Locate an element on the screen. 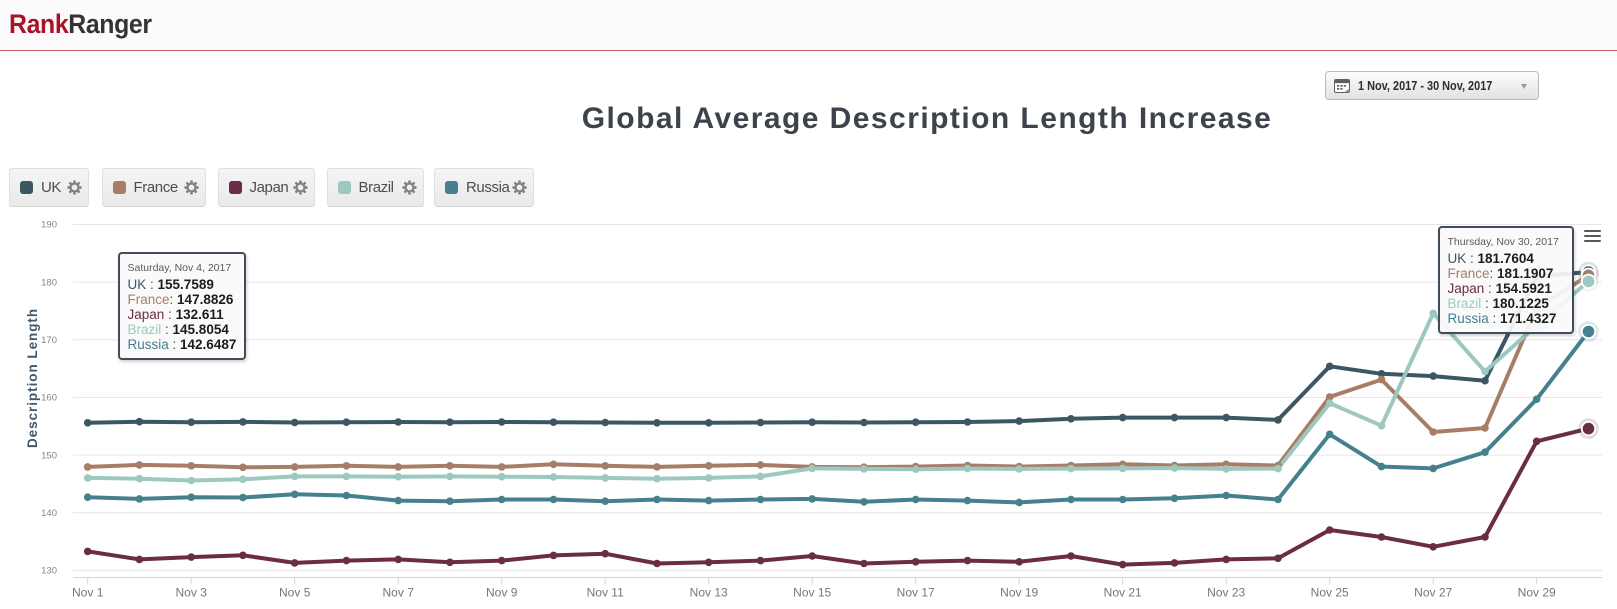  svg-text: Nov 5 is located at coordinates (295, 593).